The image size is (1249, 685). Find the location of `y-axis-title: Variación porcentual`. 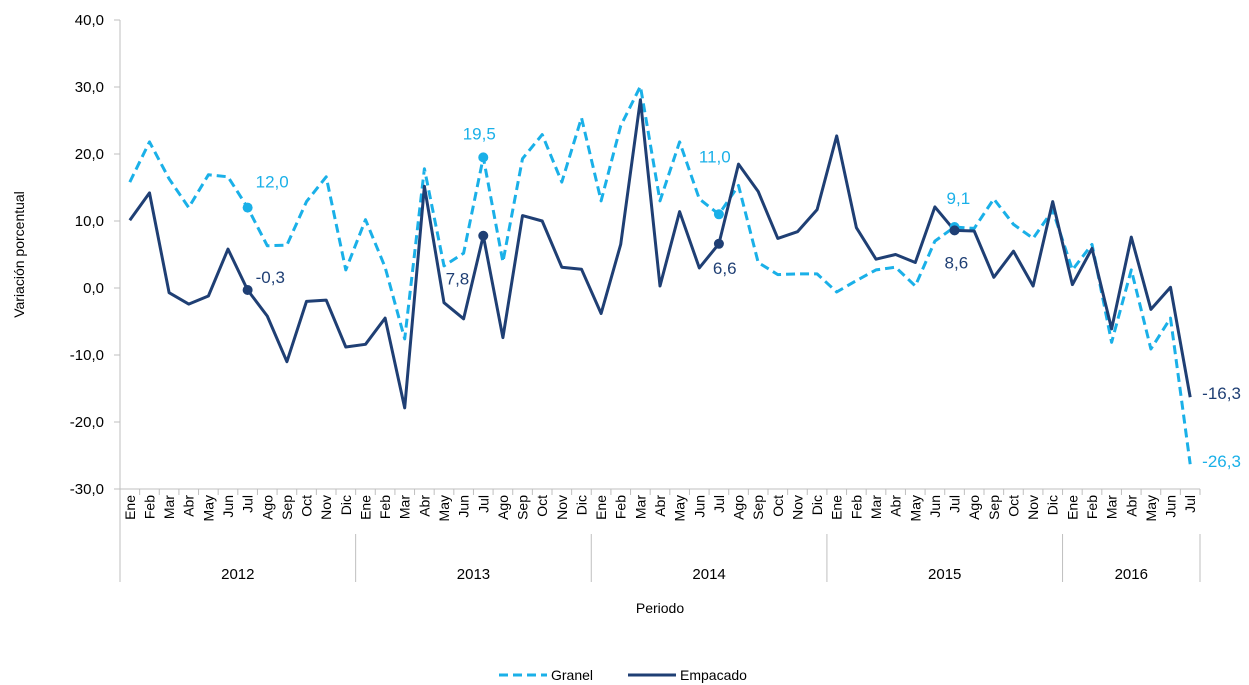

y-axis-title: Variación porcentual is located at coordinates (19, 254).